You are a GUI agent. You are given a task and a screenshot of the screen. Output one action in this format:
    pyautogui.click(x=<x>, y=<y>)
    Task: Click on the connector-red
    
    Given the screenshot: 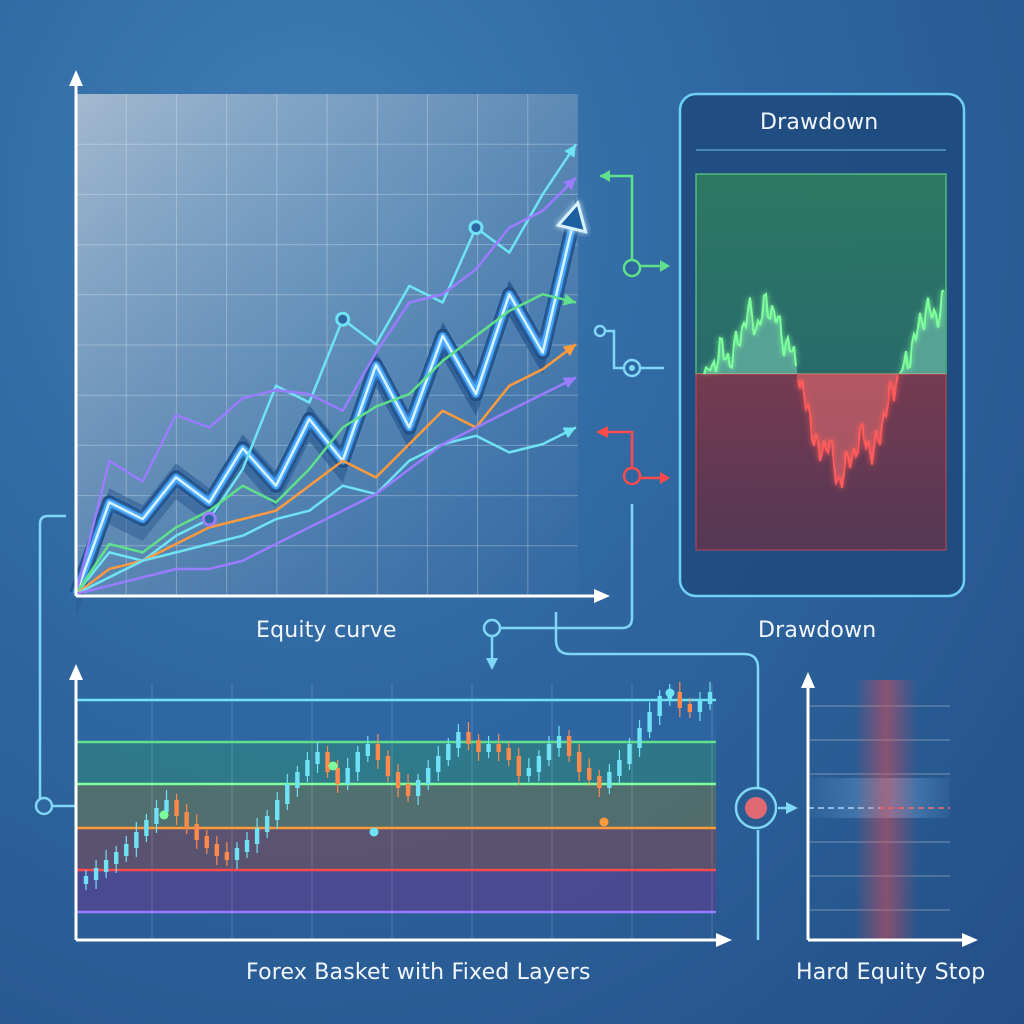 What is the action you would take?
    pyautogui.click(x=632, y=455)
    